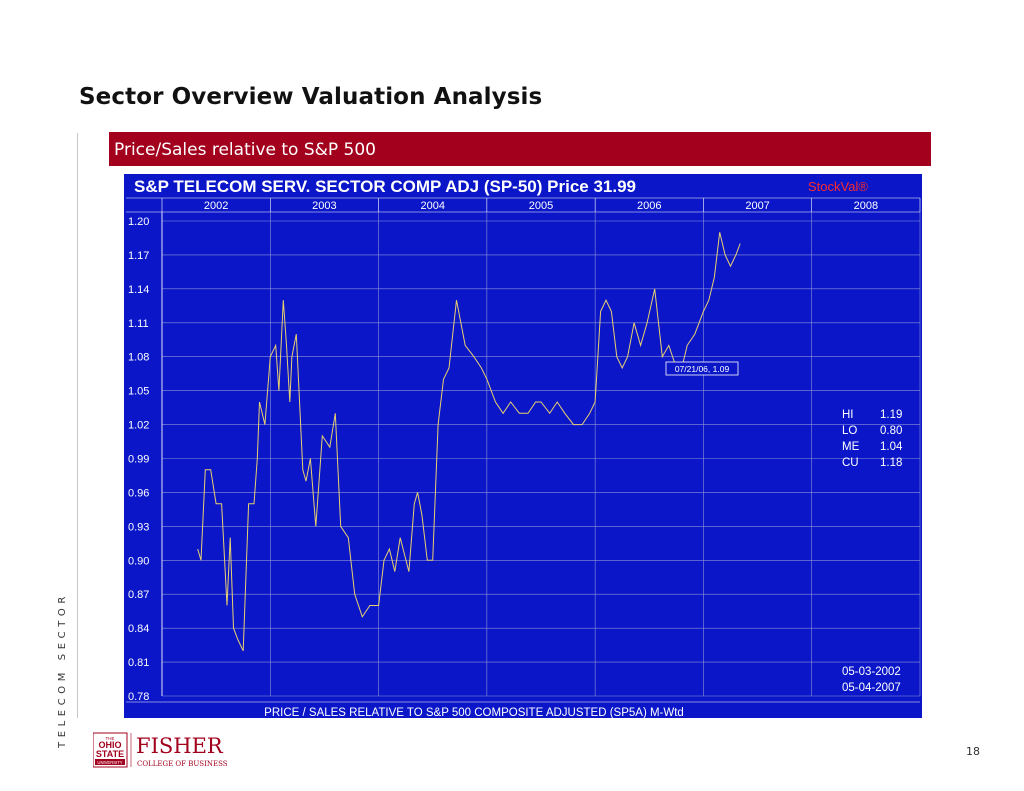 This screenshot has width=1024, height=791. What do you see at coordinates (891, 463) in the screenshot?
I see `stat-value: 1.18` at bounding box center [891, 463].